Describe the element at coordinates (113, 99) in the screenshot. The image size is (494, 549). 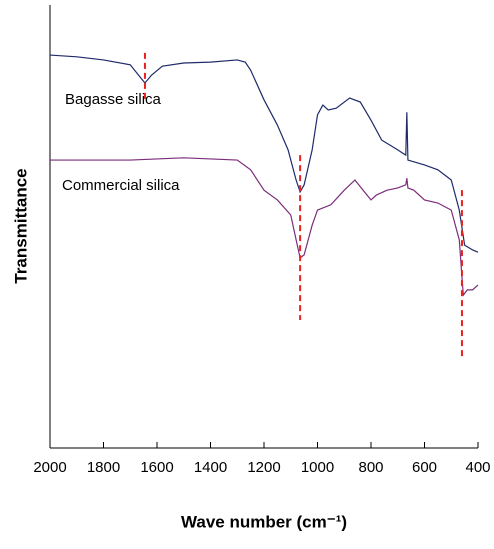
I see `series-label: Bagasse silica` at that location.